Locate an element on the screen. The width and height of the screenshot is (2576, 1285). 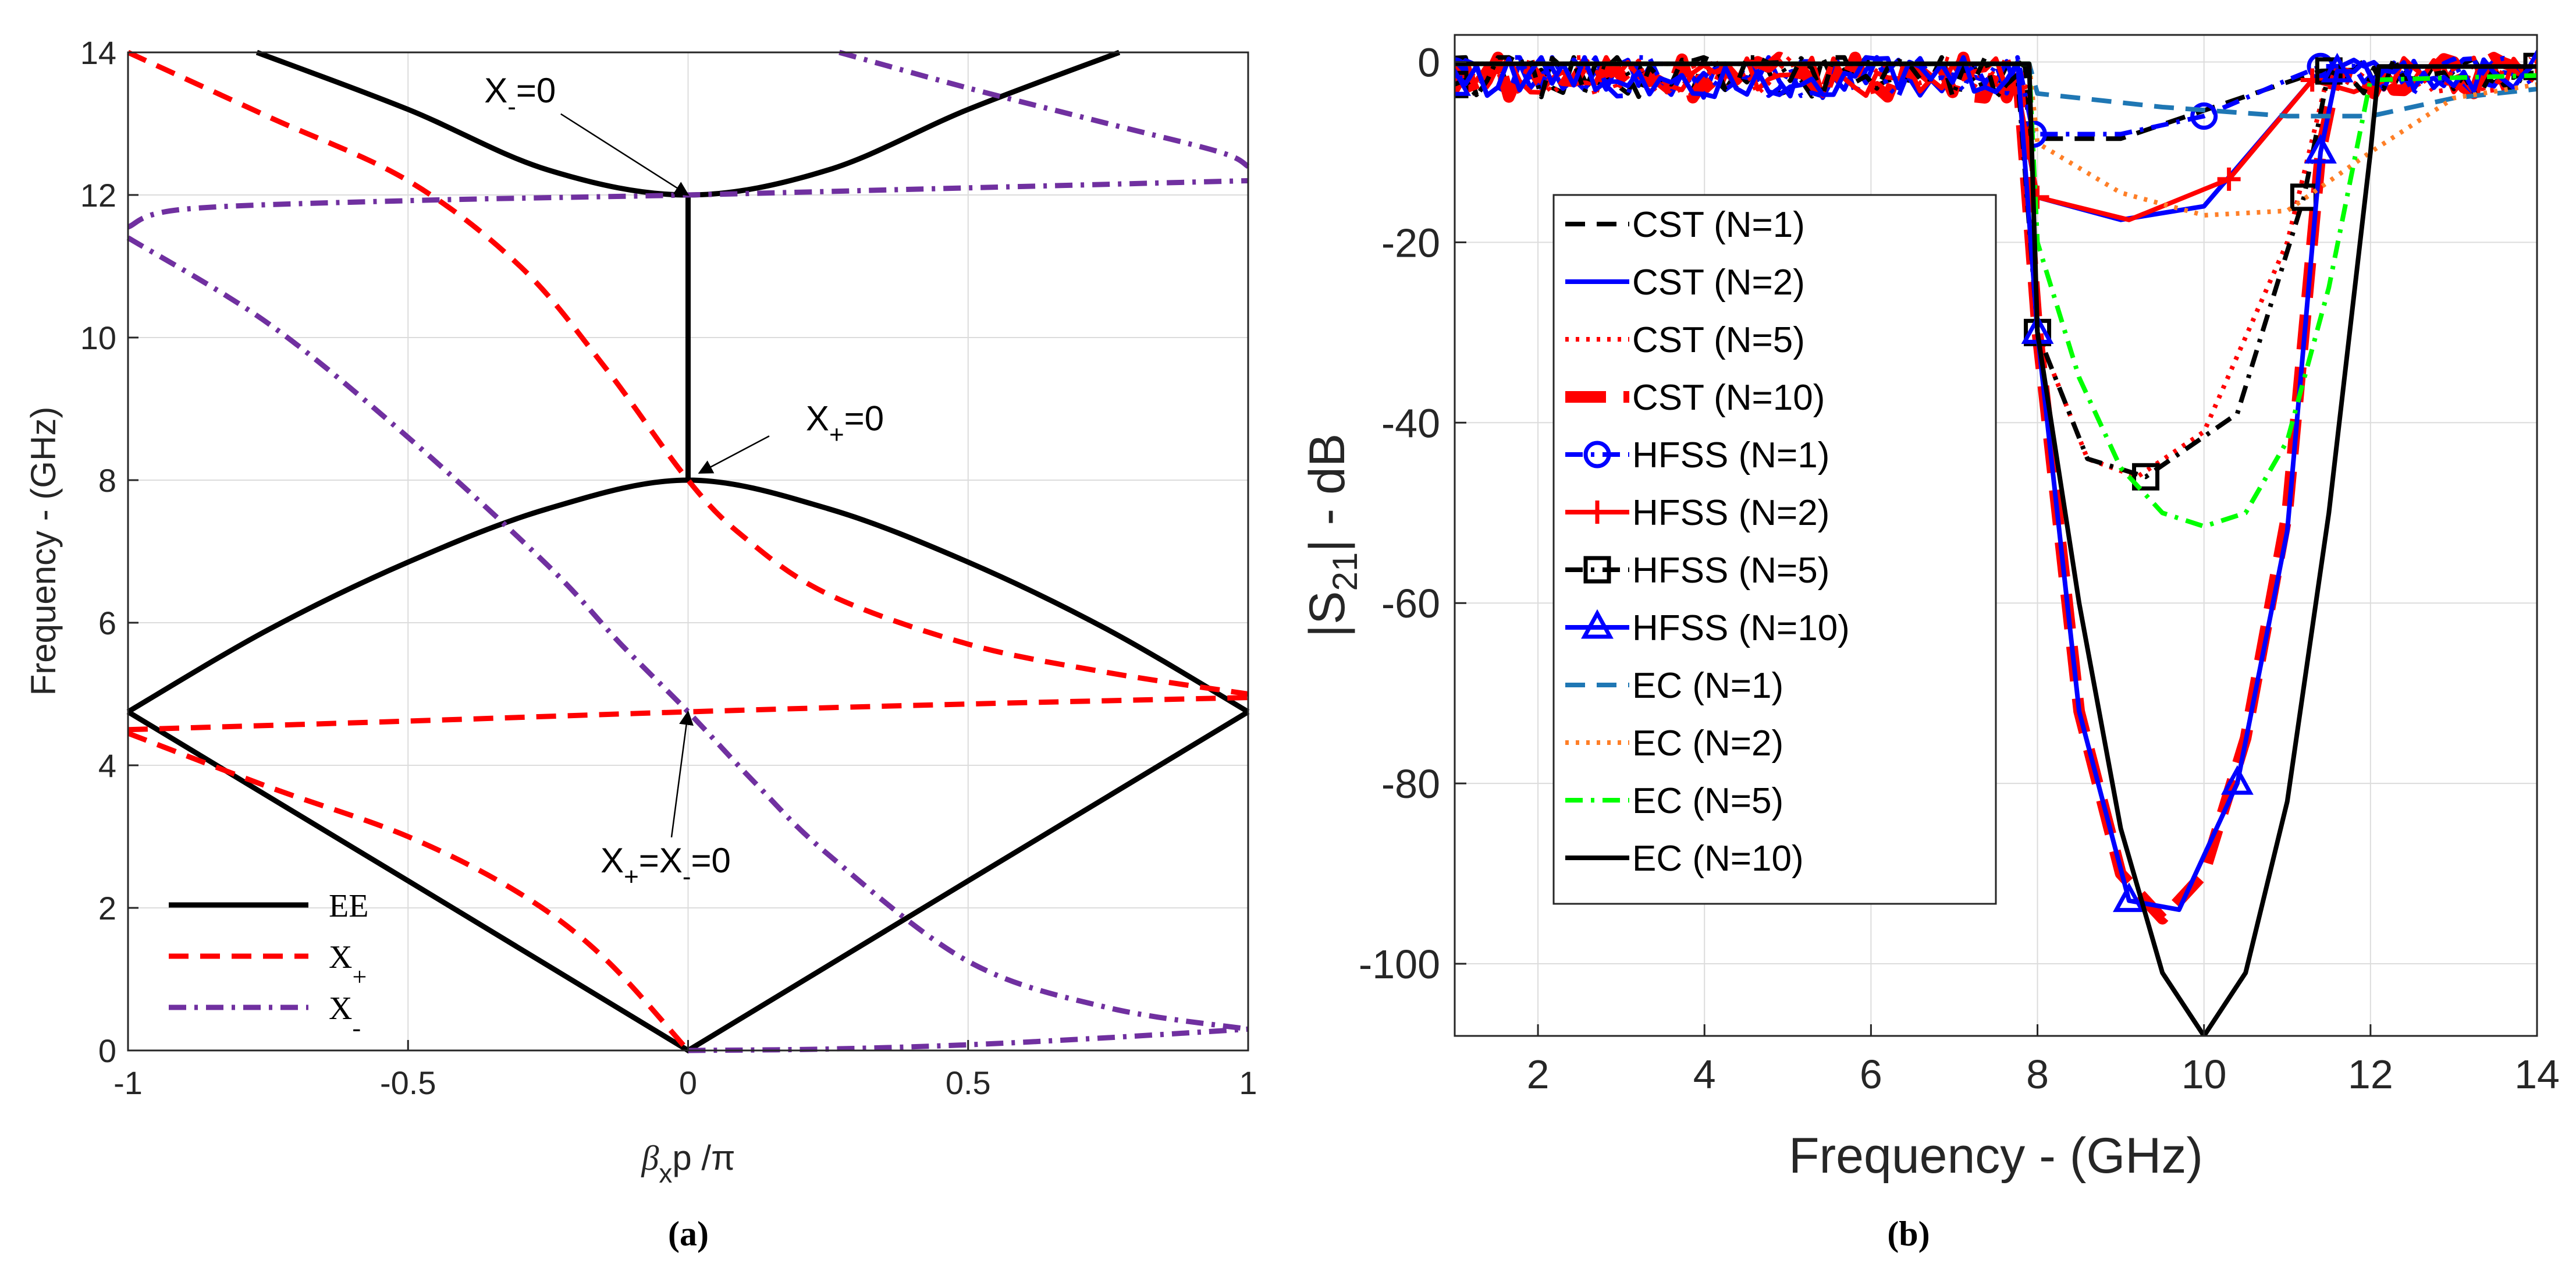
panel-a-xtick-label: 1 is located at coordinates (1248, 1082).